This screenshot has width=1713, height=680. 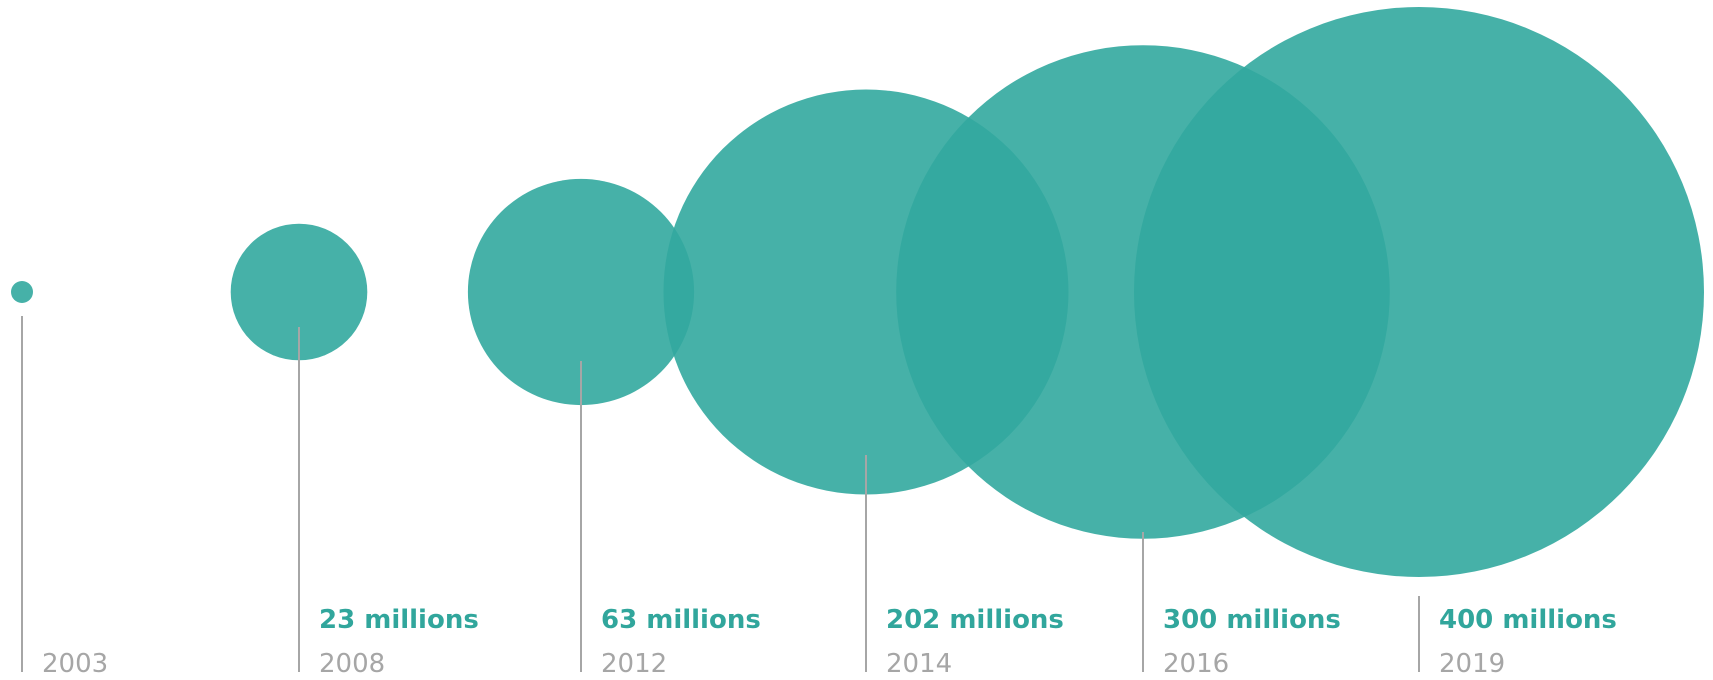 I want to click on year-label-2003: 2003, so click(x=75, y=664).